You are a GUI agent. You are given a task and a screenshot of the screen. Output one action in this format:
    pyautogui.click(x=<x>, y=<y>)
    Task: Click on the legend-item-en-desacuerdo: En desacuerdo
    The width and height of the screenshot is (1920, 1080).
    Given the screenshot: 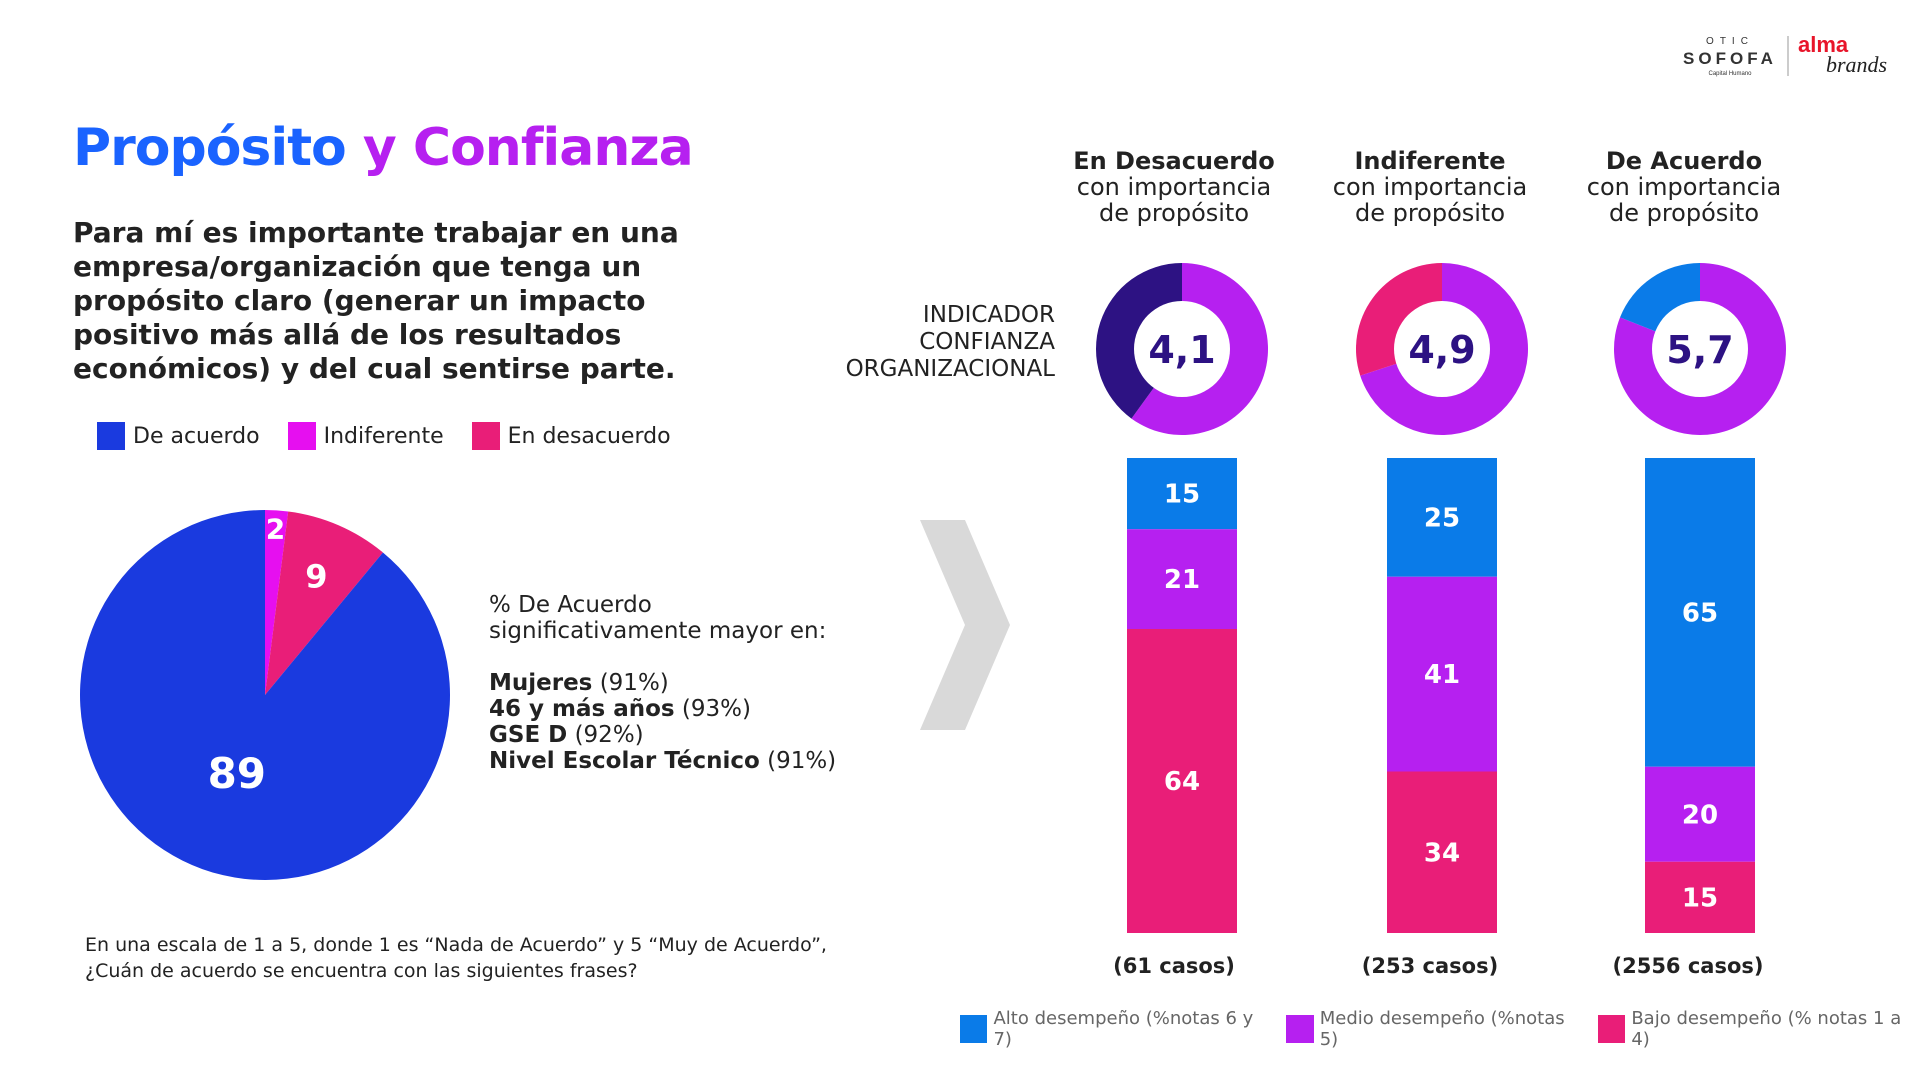 What is the action you would take?
    pyautogui.click(x=571, y=436)
    